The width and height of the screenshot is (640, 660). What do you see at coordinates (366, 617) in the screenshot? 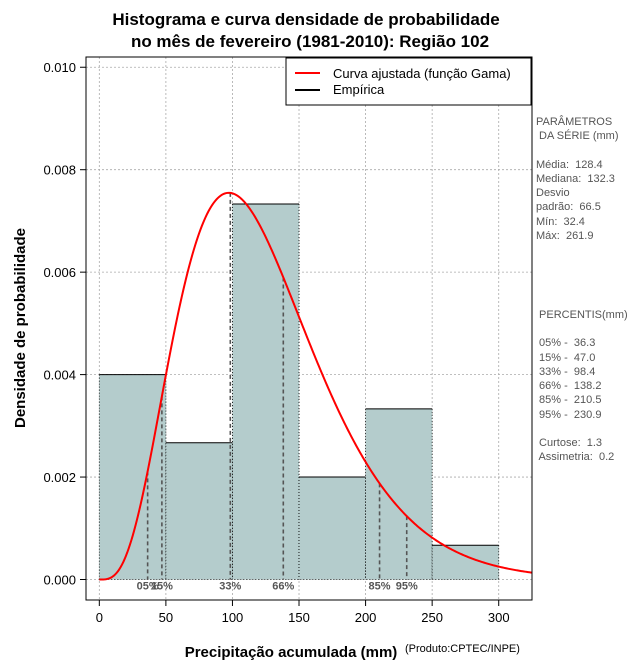
I see `x-tick-label-4: 200` at bounding box center [366, 617].